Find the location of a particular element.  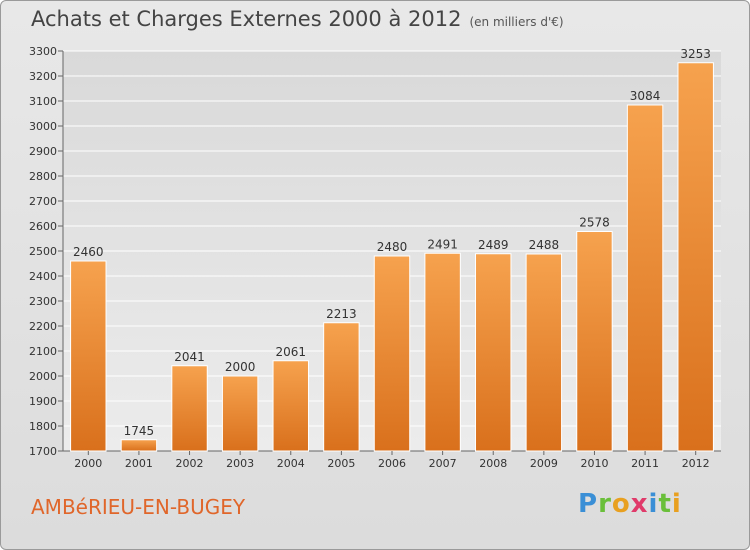

y-tick-label: 1800 is located at coordinates (43, 426).